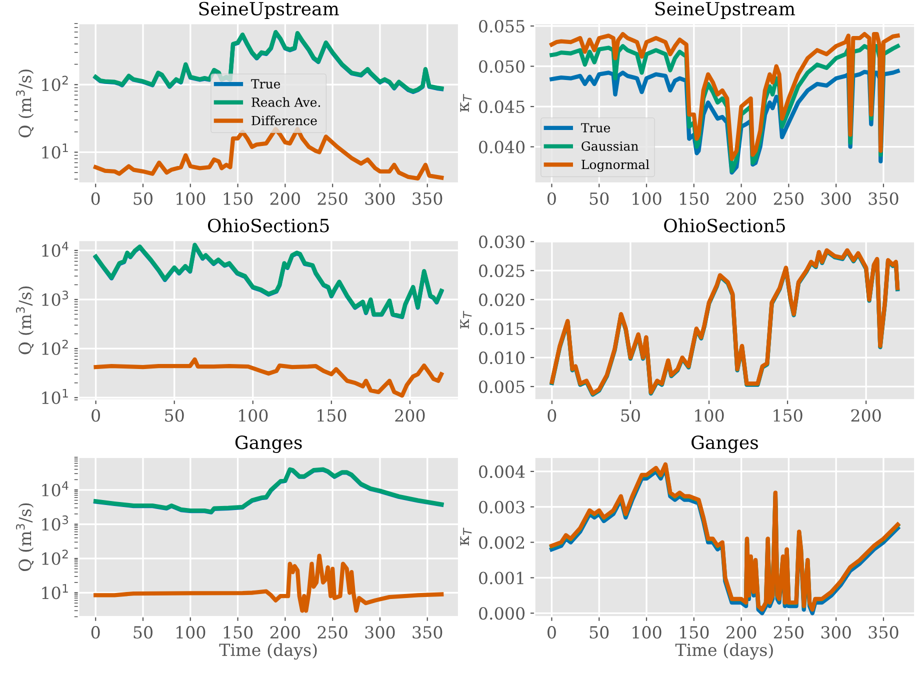  What do you see at coordinates (502, 613) in the screenshot?
I see `y-tick-label: 0.000` at bounding box center [502, 613].